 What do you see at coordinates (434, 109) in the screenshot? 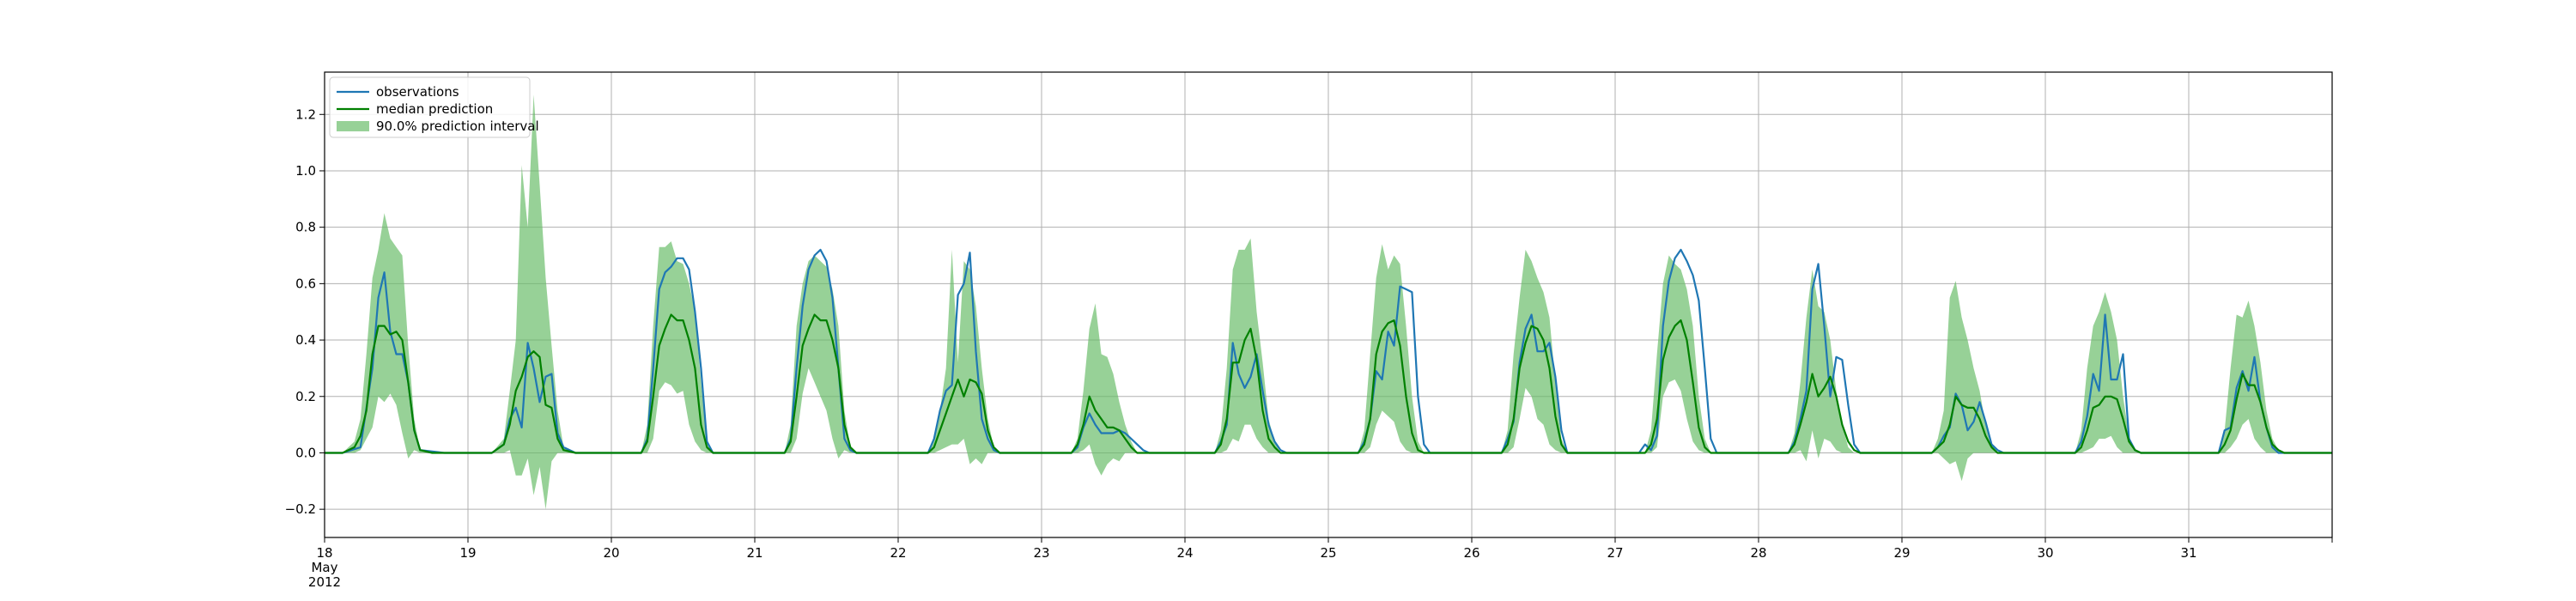
I see `legend-label: median prediction` at bounding box center [434, 109].